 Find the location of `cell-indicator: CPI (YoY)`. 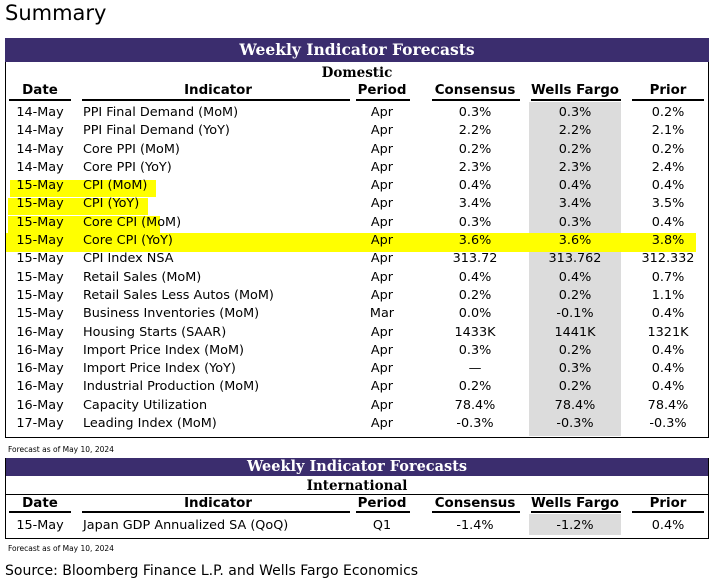

cell-indicator: CPI (YoY) is located at coordinates (111, 204).